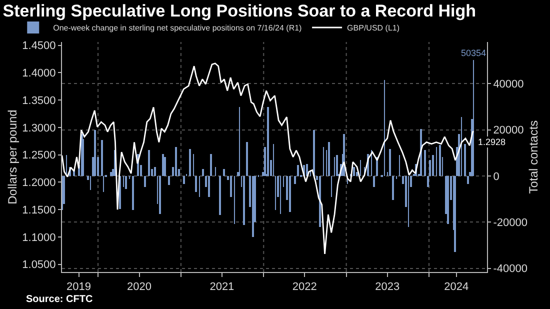 The image size is (550, 309). I want to click on y-tick-label: 1.0500, so click(39, 265).